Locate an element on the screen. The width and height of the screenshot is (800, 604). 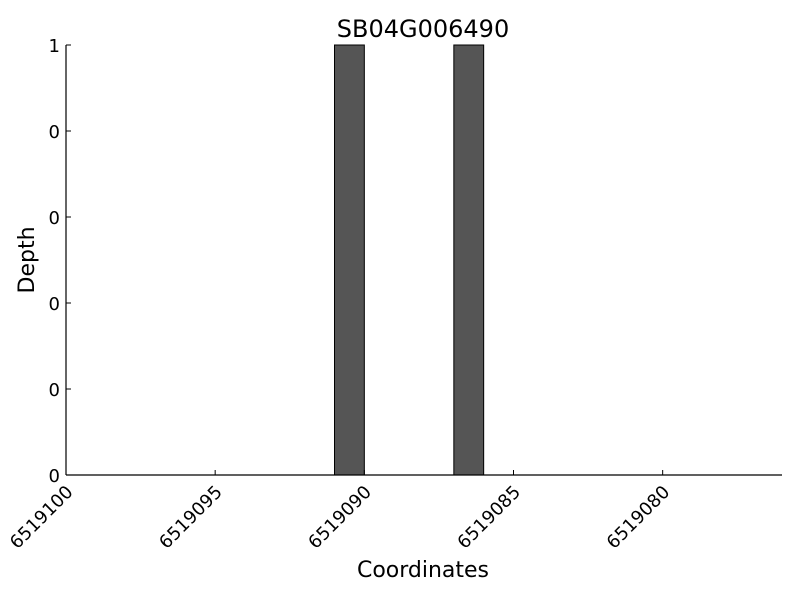
x-axis-label: Coordinates is located at coordinates (423, 570).